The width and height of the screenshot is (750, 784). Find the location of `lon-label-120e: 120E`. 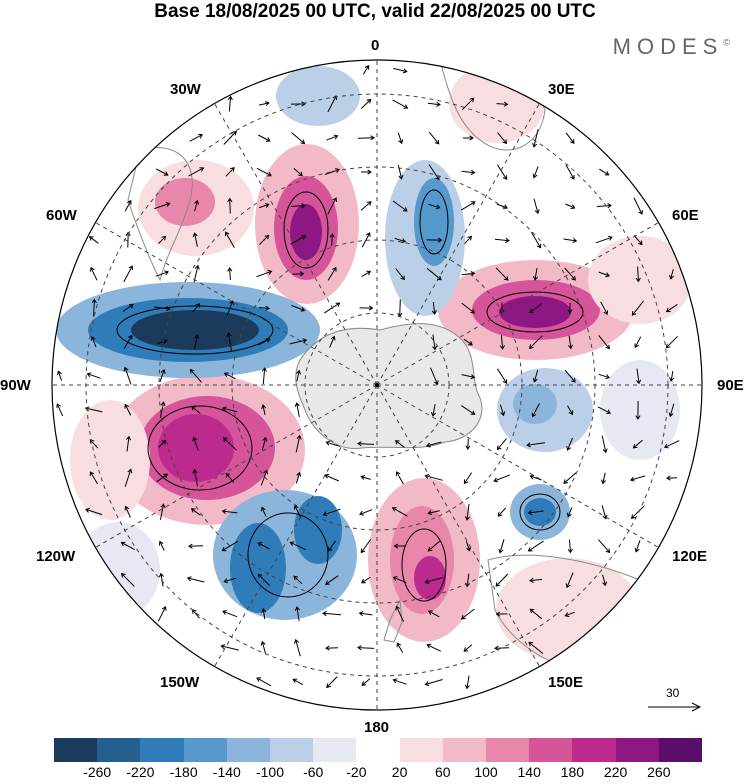

lon-label-120e: 120E is located at coordinates (690, 556).